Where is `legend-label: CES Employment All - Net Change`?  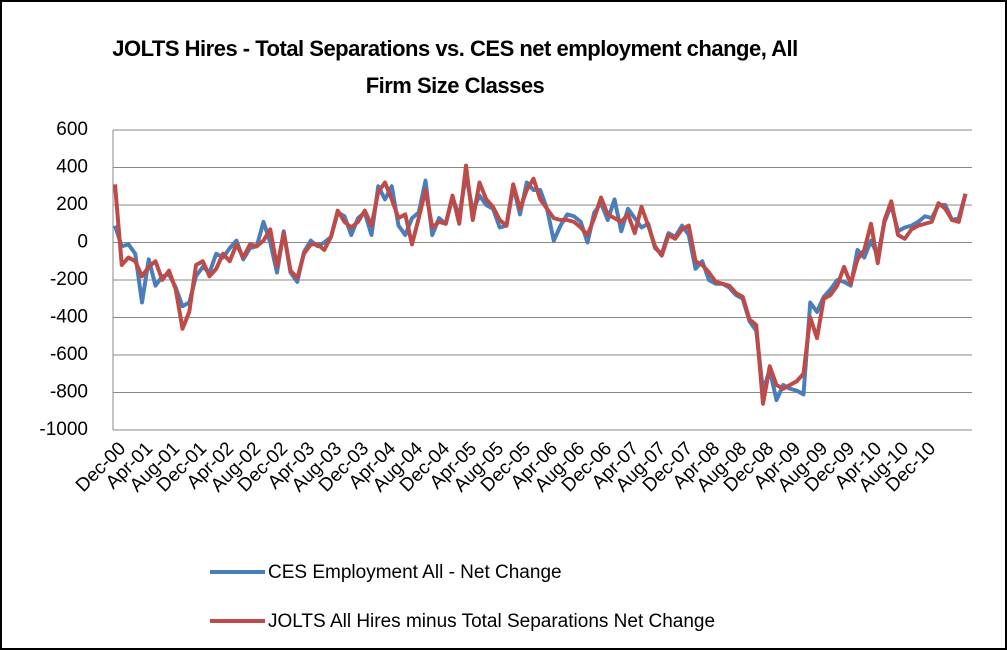 legend-label: CES Employment All - Net Change is located at coordinates (415, 572).